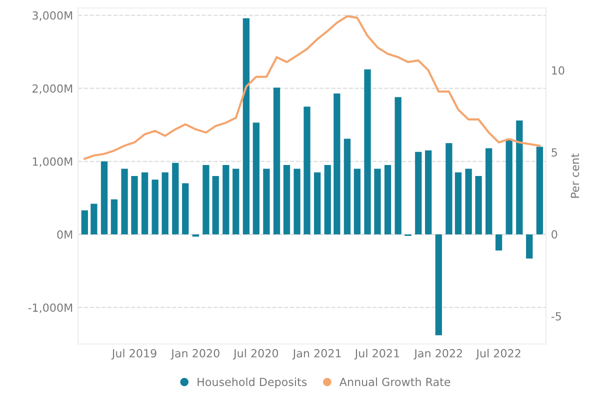 Image resolution: width=600 pixels, height=400 pixels. I want to click on y-tick-label: 0M, so click(64, 234).